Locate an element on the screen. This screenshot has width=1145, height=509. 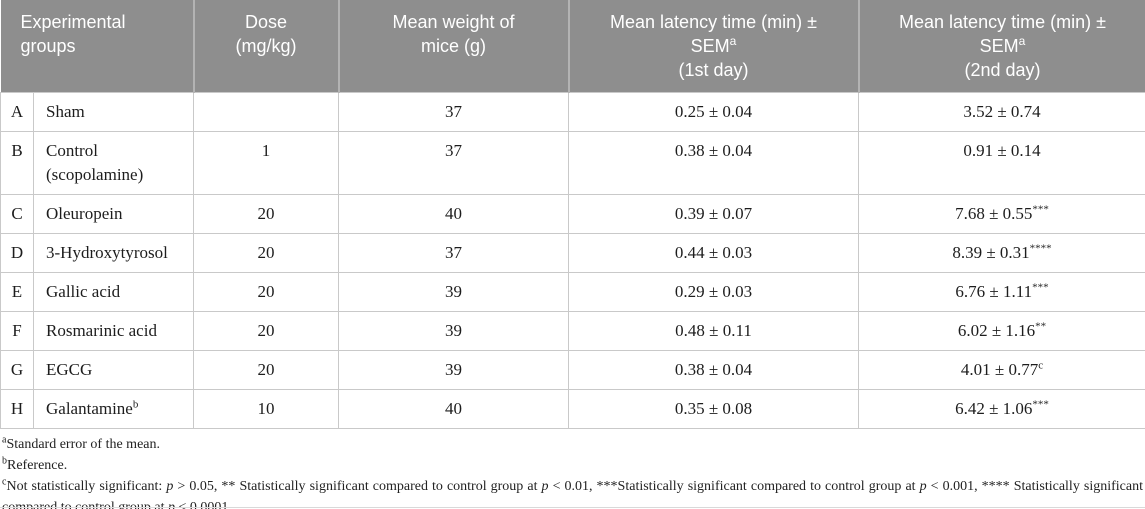
cell-dose is located at coordinates (266, 112).